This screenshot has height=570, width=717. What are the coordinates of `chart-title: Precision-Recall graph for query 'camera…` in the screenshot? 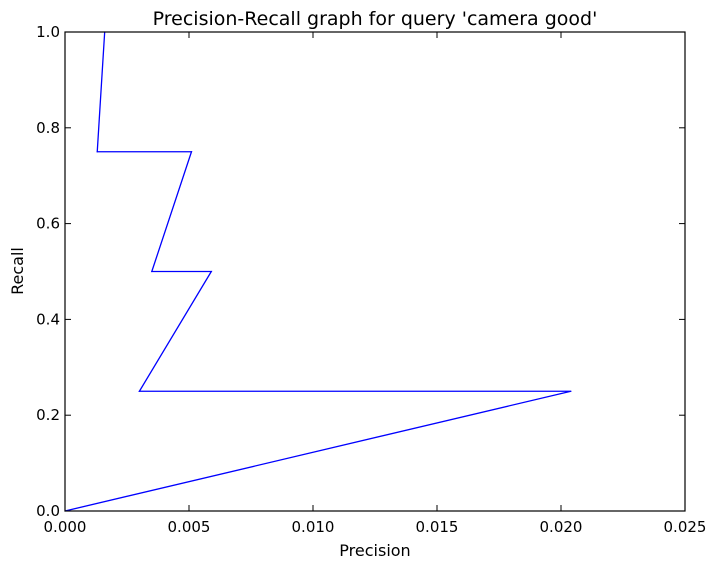 It's located at (375, 19).